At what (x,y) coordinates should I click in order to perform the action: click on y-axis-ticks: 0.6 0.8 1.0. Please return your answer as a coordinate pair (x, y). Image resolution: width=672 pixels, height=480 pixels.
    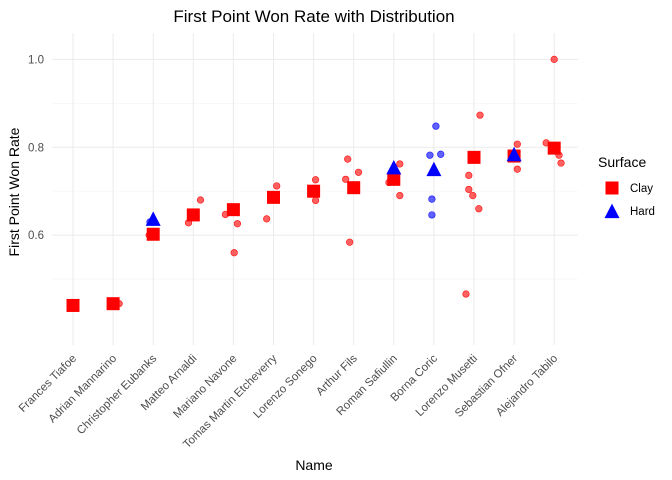
    Looking at the image, I should click on (36, 148).